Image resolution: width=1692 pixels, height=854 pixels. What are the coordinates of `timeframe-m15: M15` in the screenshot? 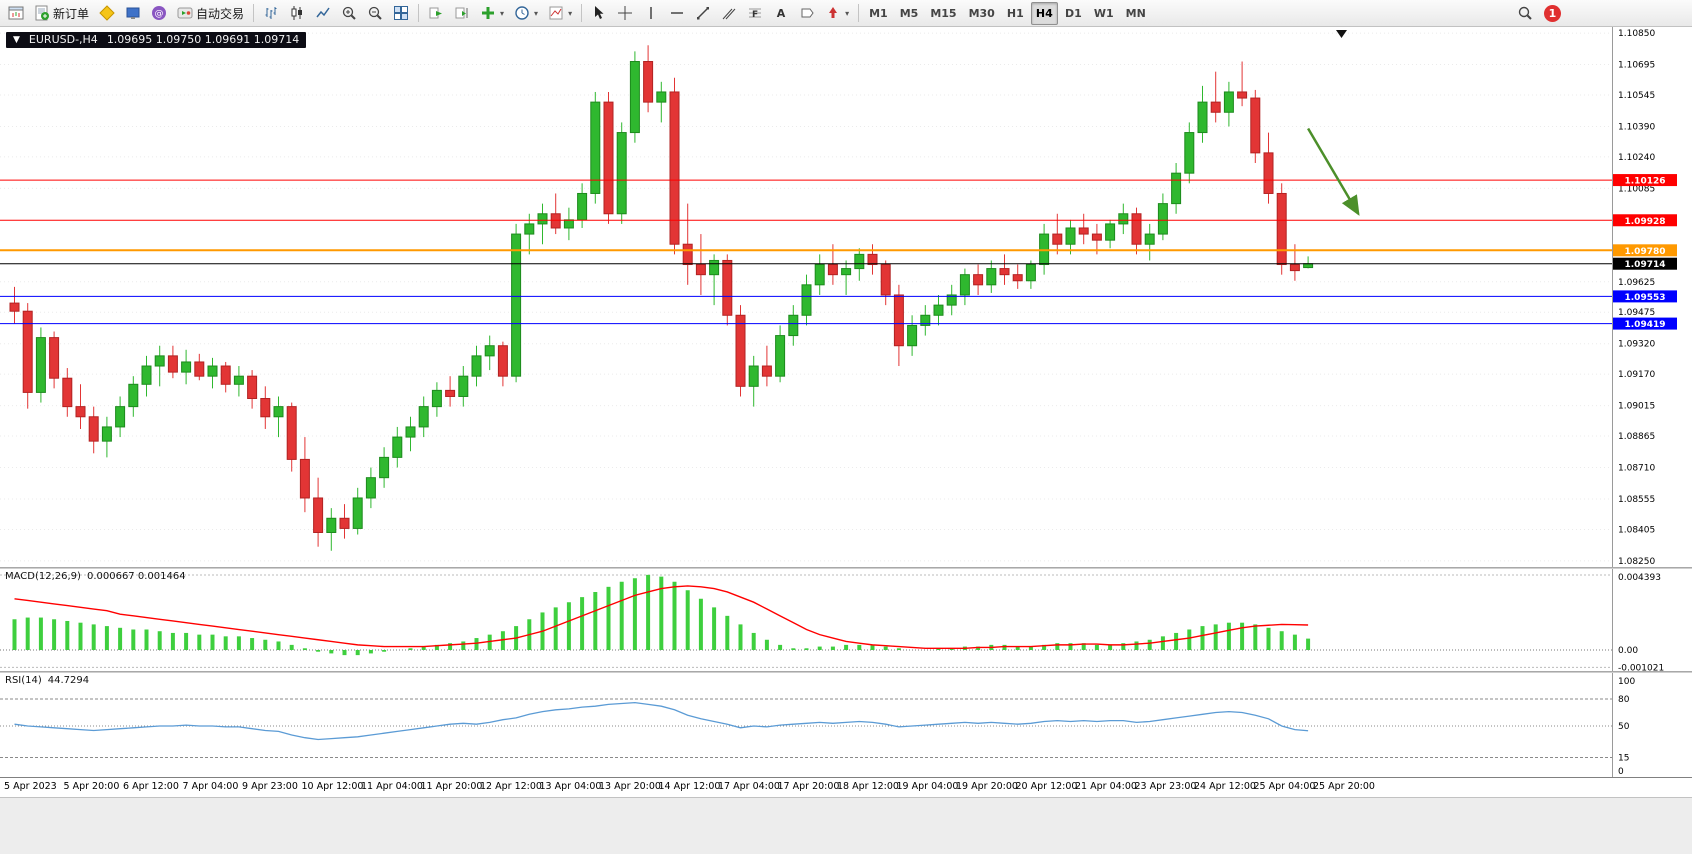 It's located at (943, 13).